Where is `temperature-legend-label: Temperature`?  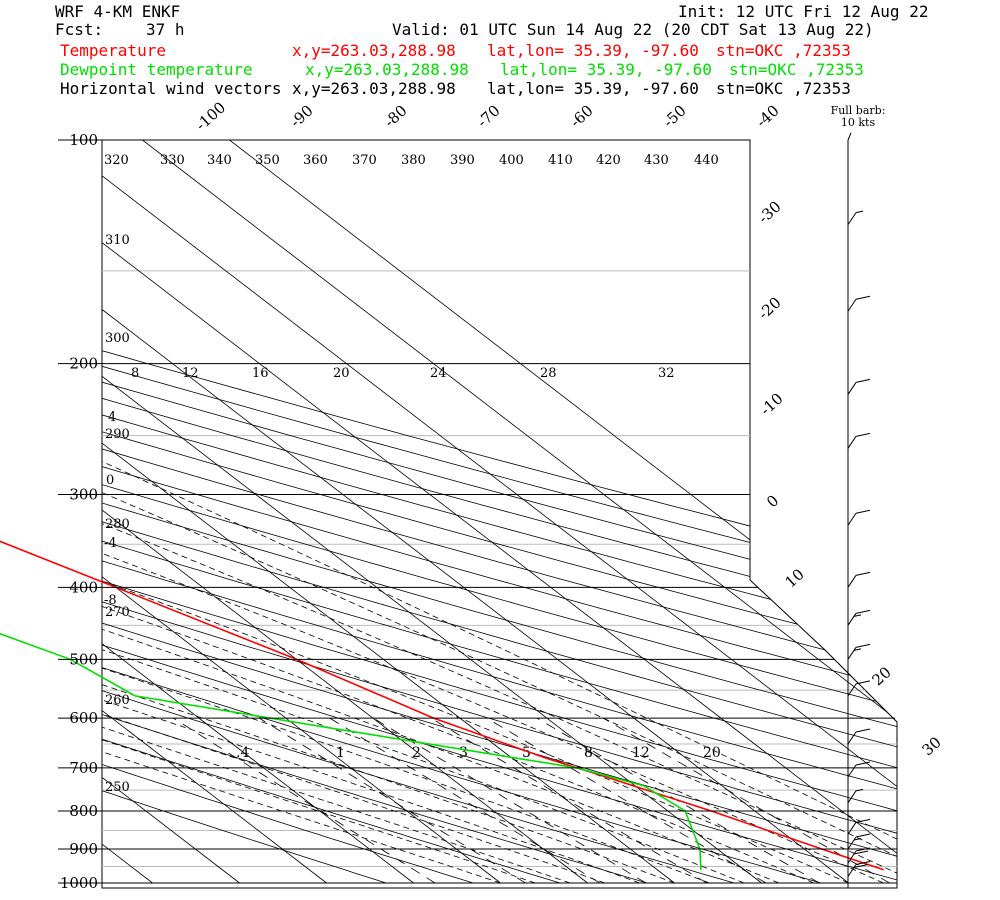 temperature-legend-label: Temperature is located at coordinates (113, 50).